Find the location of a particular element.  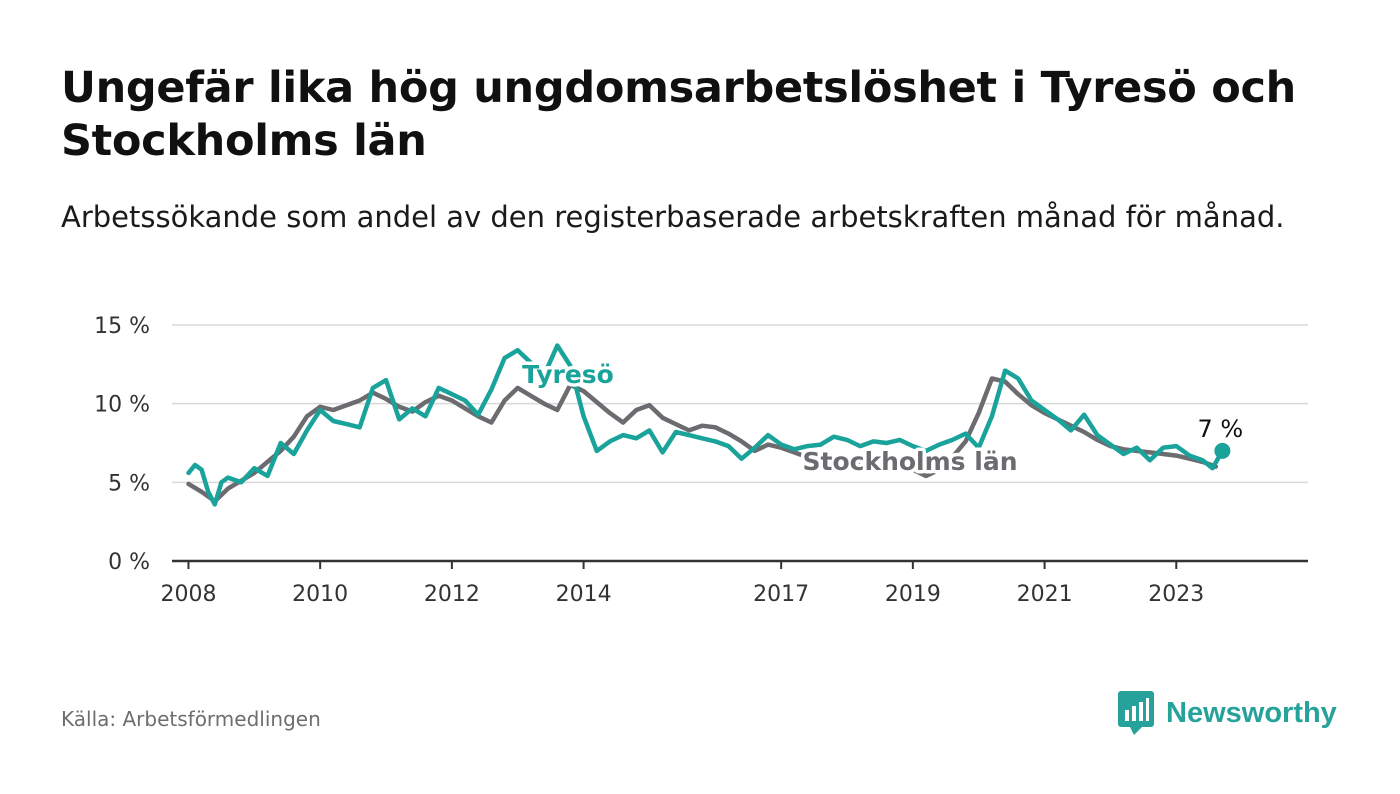

x-tick-label: 2014 is located at coordinates (584, 594).